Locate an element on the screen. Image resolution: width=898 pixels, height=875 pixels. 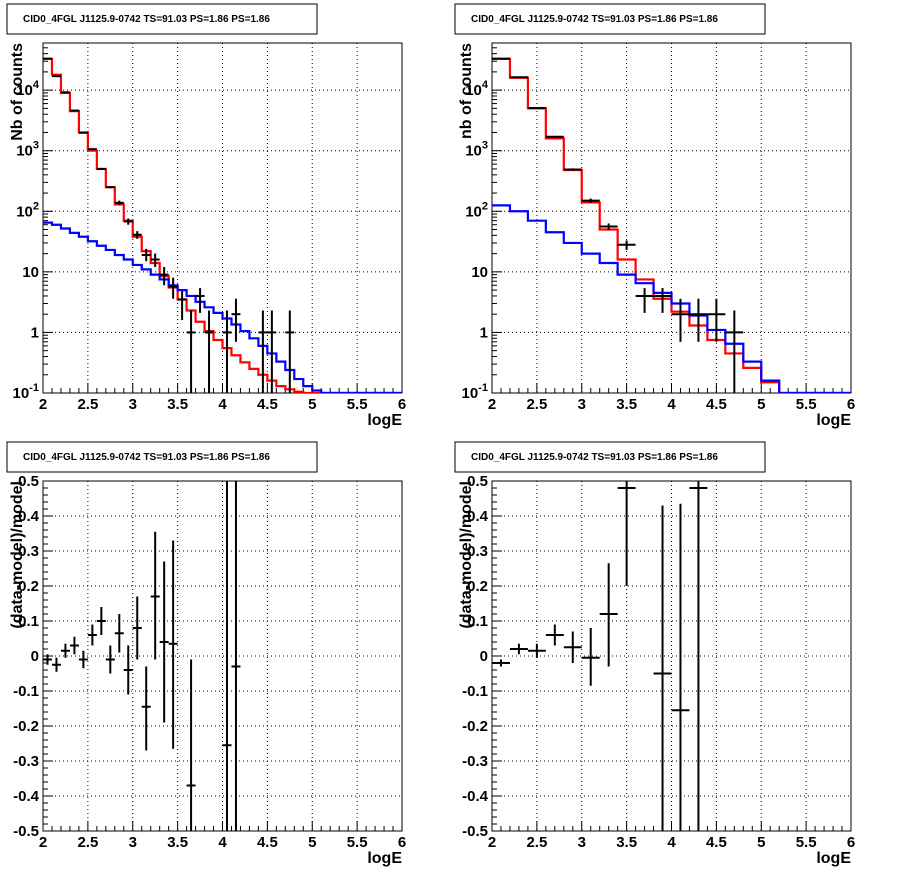
y-tick-label: 10 is located at coordinates (30, 272).